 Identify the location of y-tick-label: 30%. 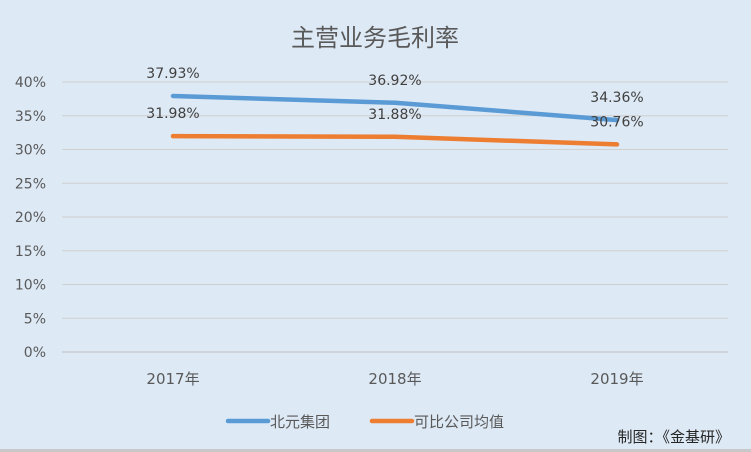
(30, 151).